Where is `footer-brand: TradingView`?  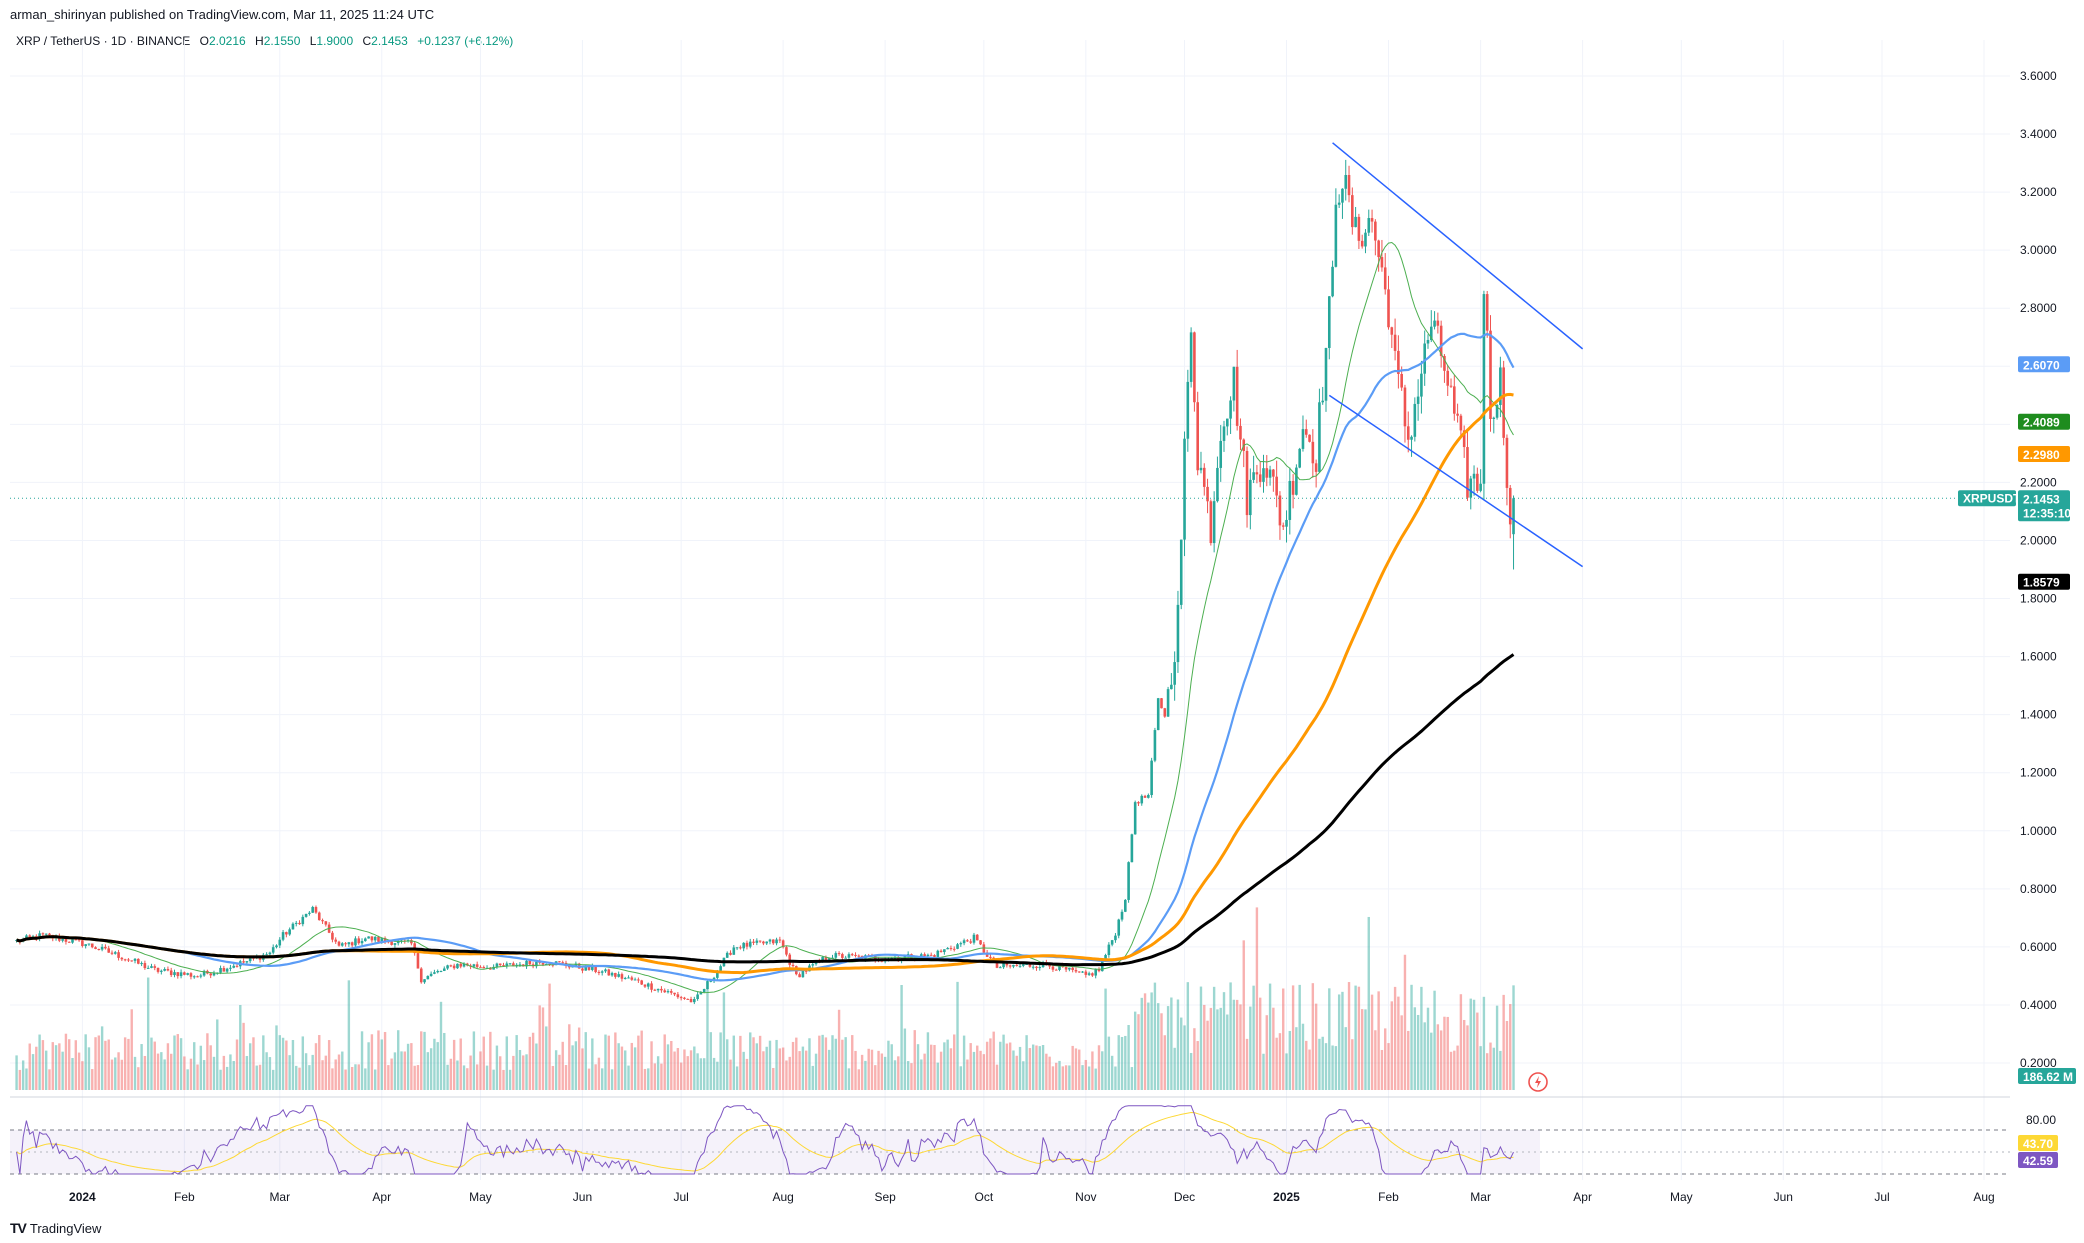
footer-brand: TradingView is located at coordinates (65, 1228).